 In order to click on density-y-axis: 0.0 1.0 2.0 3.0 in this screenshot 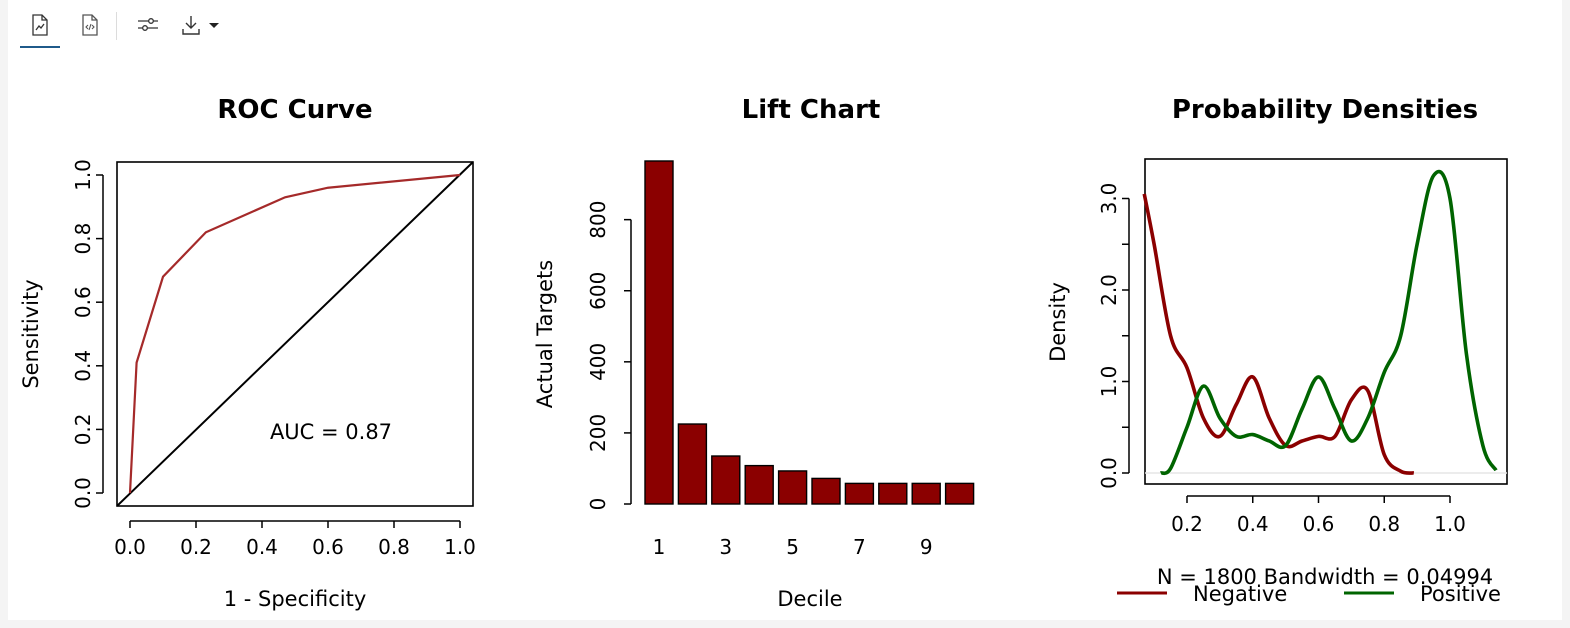, I will do `click(1113, 336)`.